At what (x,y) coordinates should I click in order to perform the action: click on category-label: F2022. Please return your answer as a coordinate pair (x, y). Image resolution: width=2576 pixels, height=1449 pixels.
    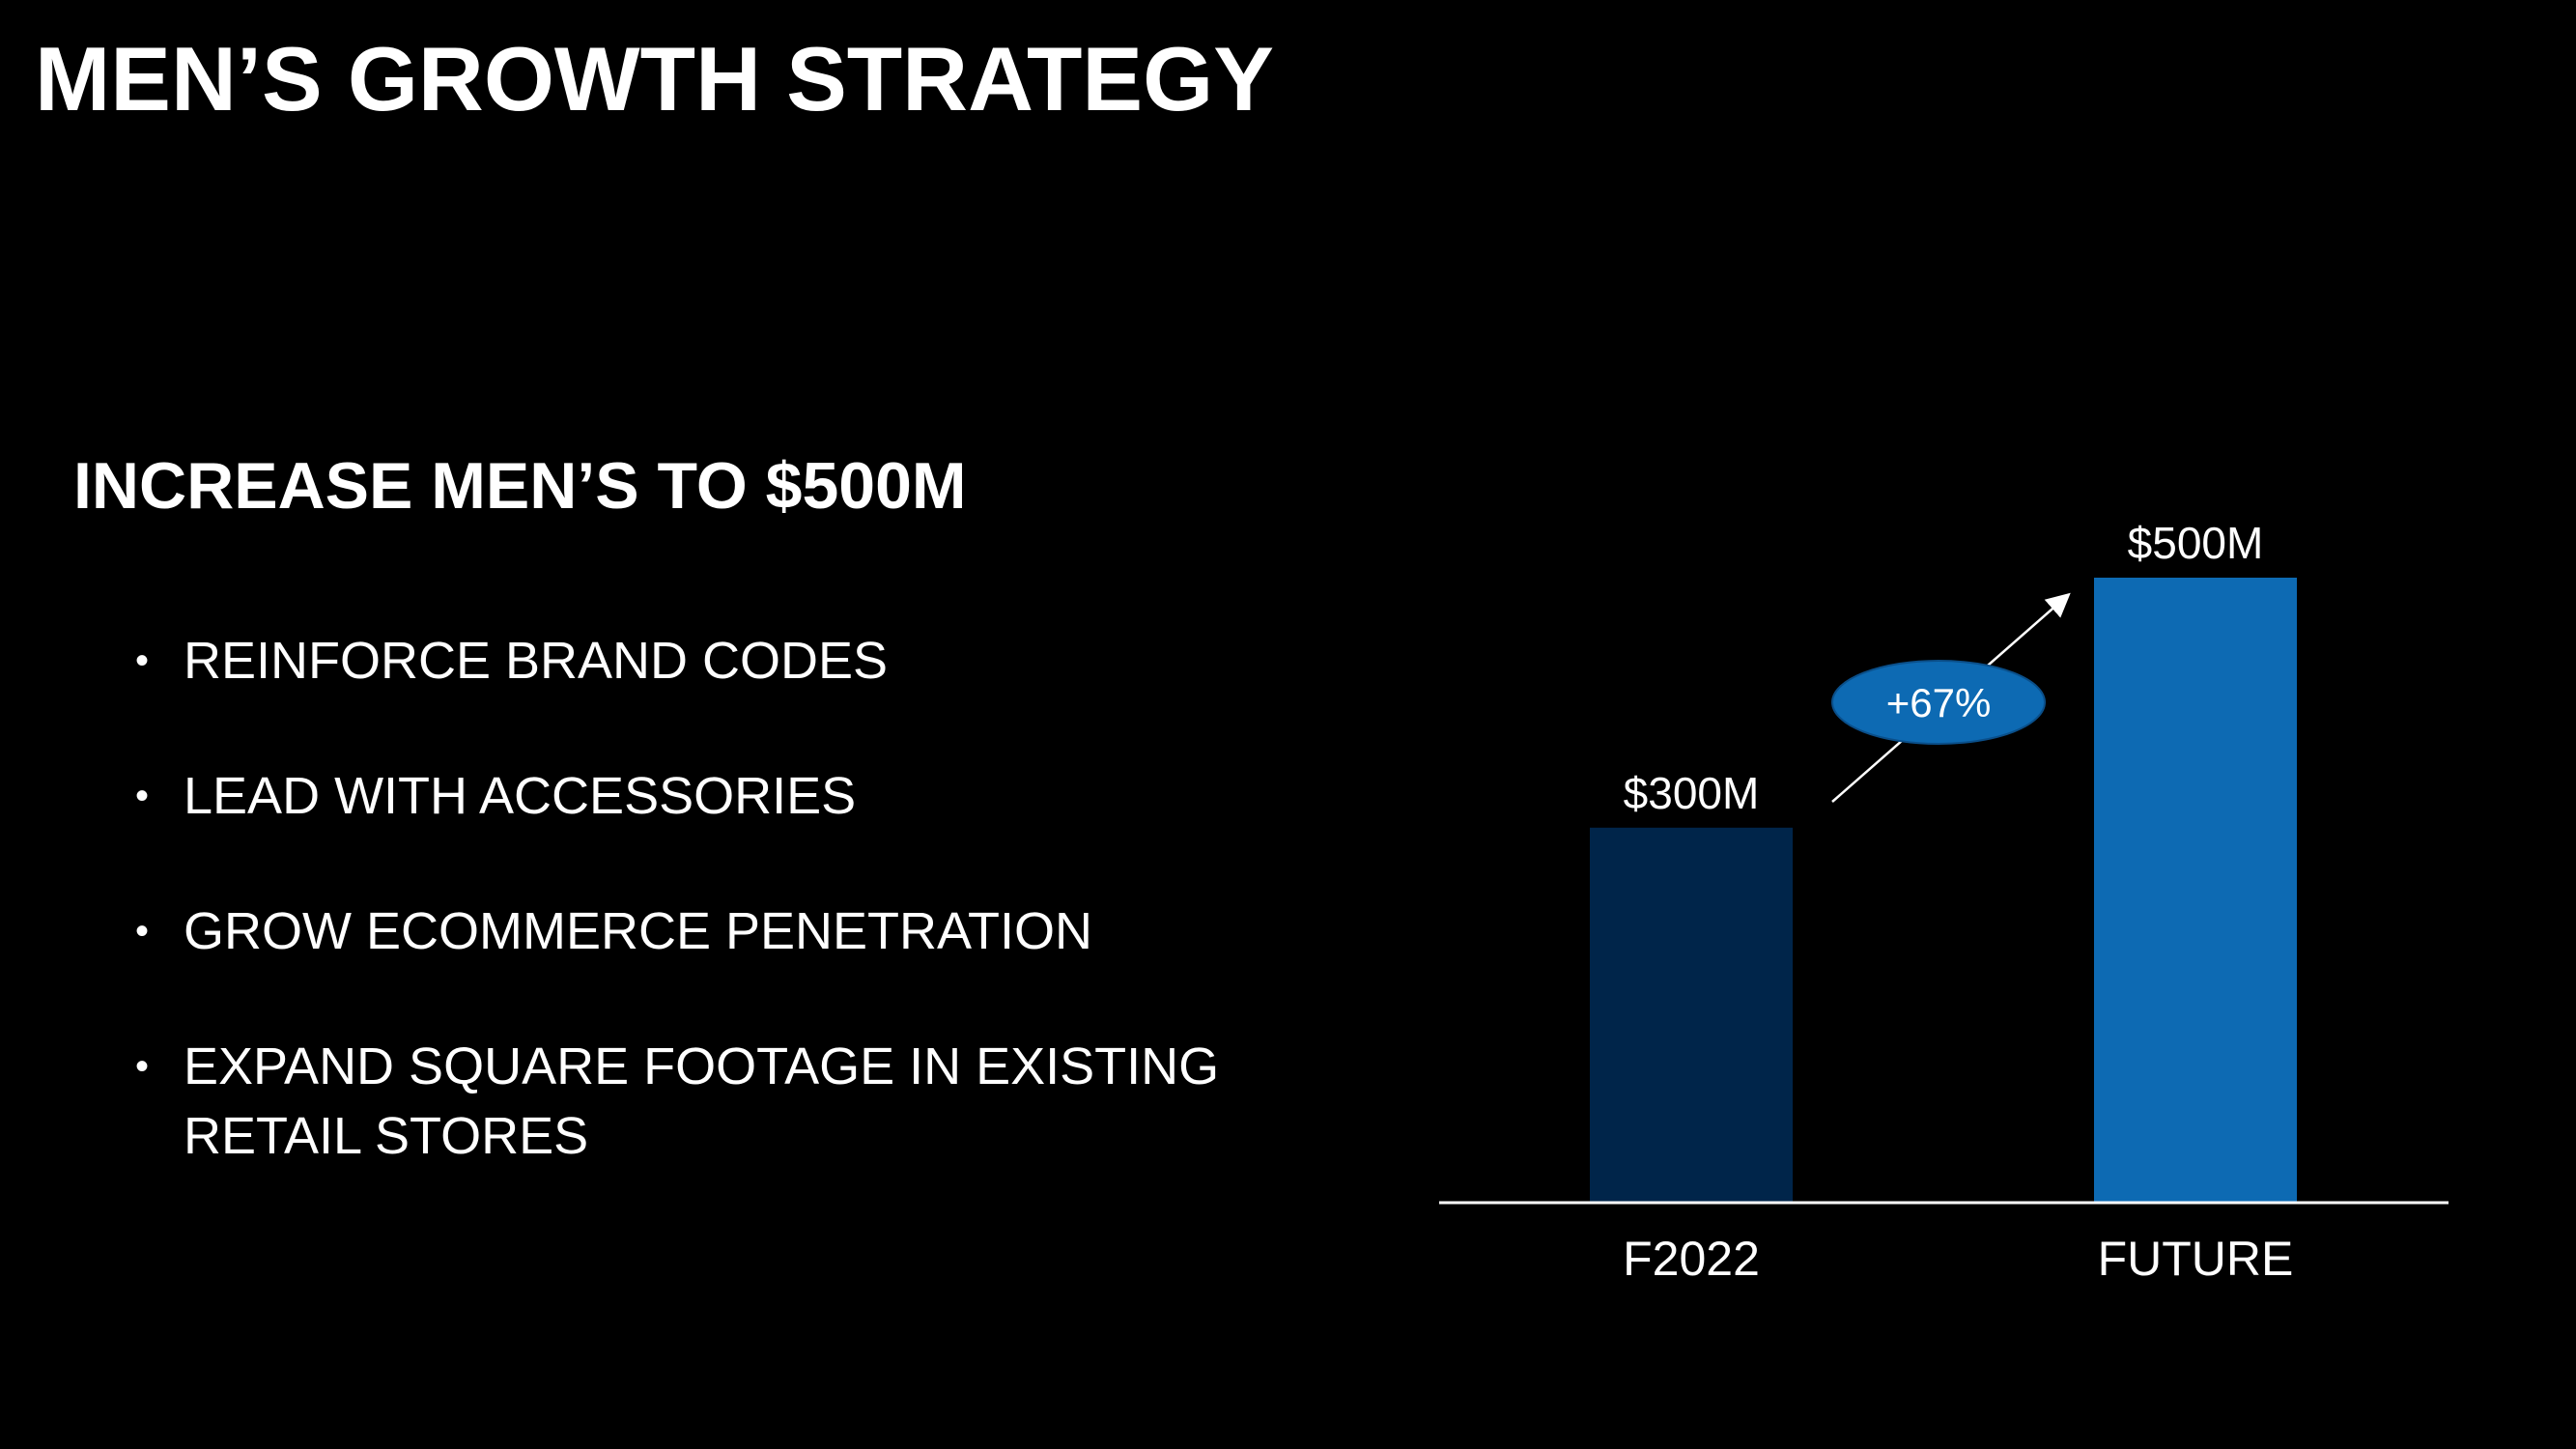
    Looking at the image, I should click on (1691, 1259).